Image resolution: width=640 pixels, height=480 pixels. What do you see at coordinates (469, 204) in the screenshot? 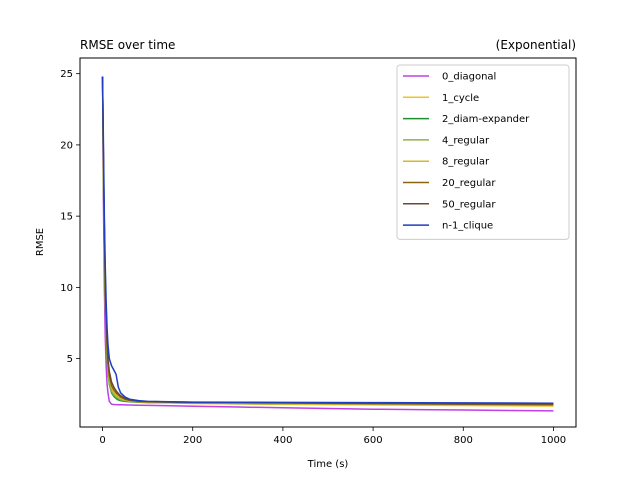
I see `legend-label-50_regular: 50_regular` at bounding box center [469, 204].